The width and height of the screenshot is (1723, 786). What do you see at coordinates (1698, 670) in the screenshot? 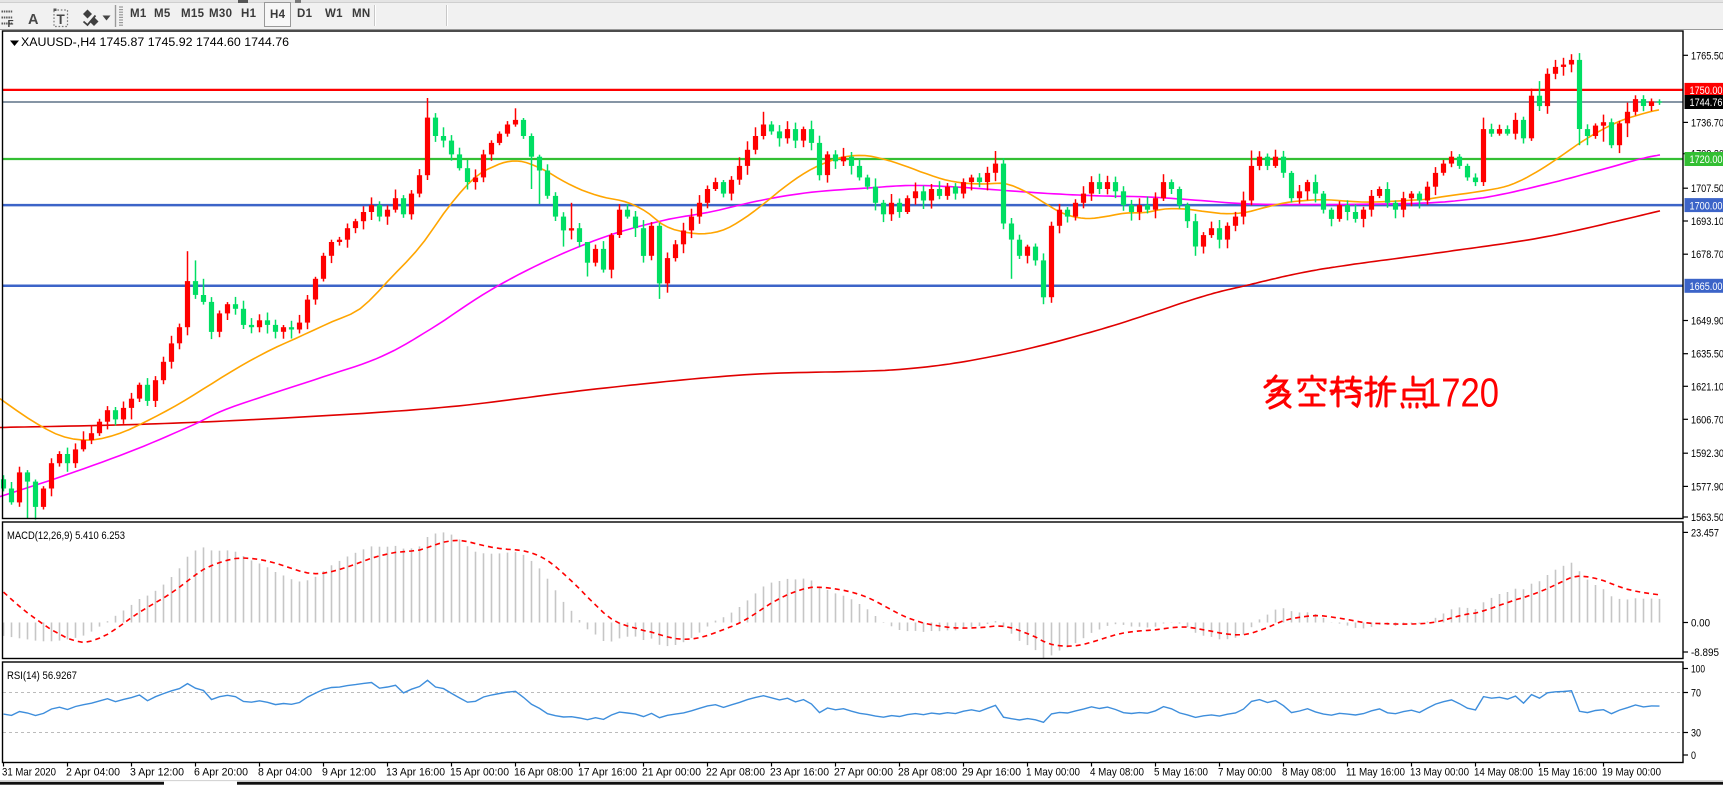
I see `svg-text: 100` at bounding box center [1698, 670].